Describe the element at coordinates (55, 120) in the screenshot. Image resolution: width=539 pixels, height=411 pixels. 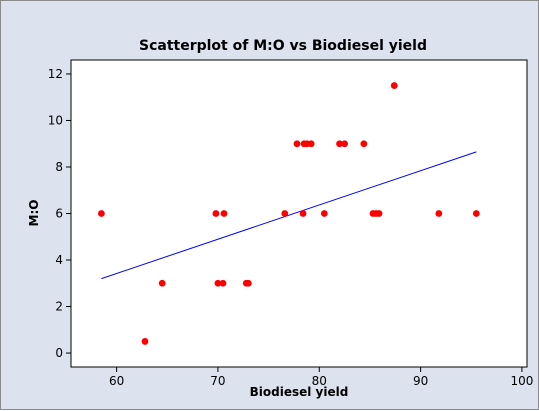
I see `y-tick-label: 10` at that location.